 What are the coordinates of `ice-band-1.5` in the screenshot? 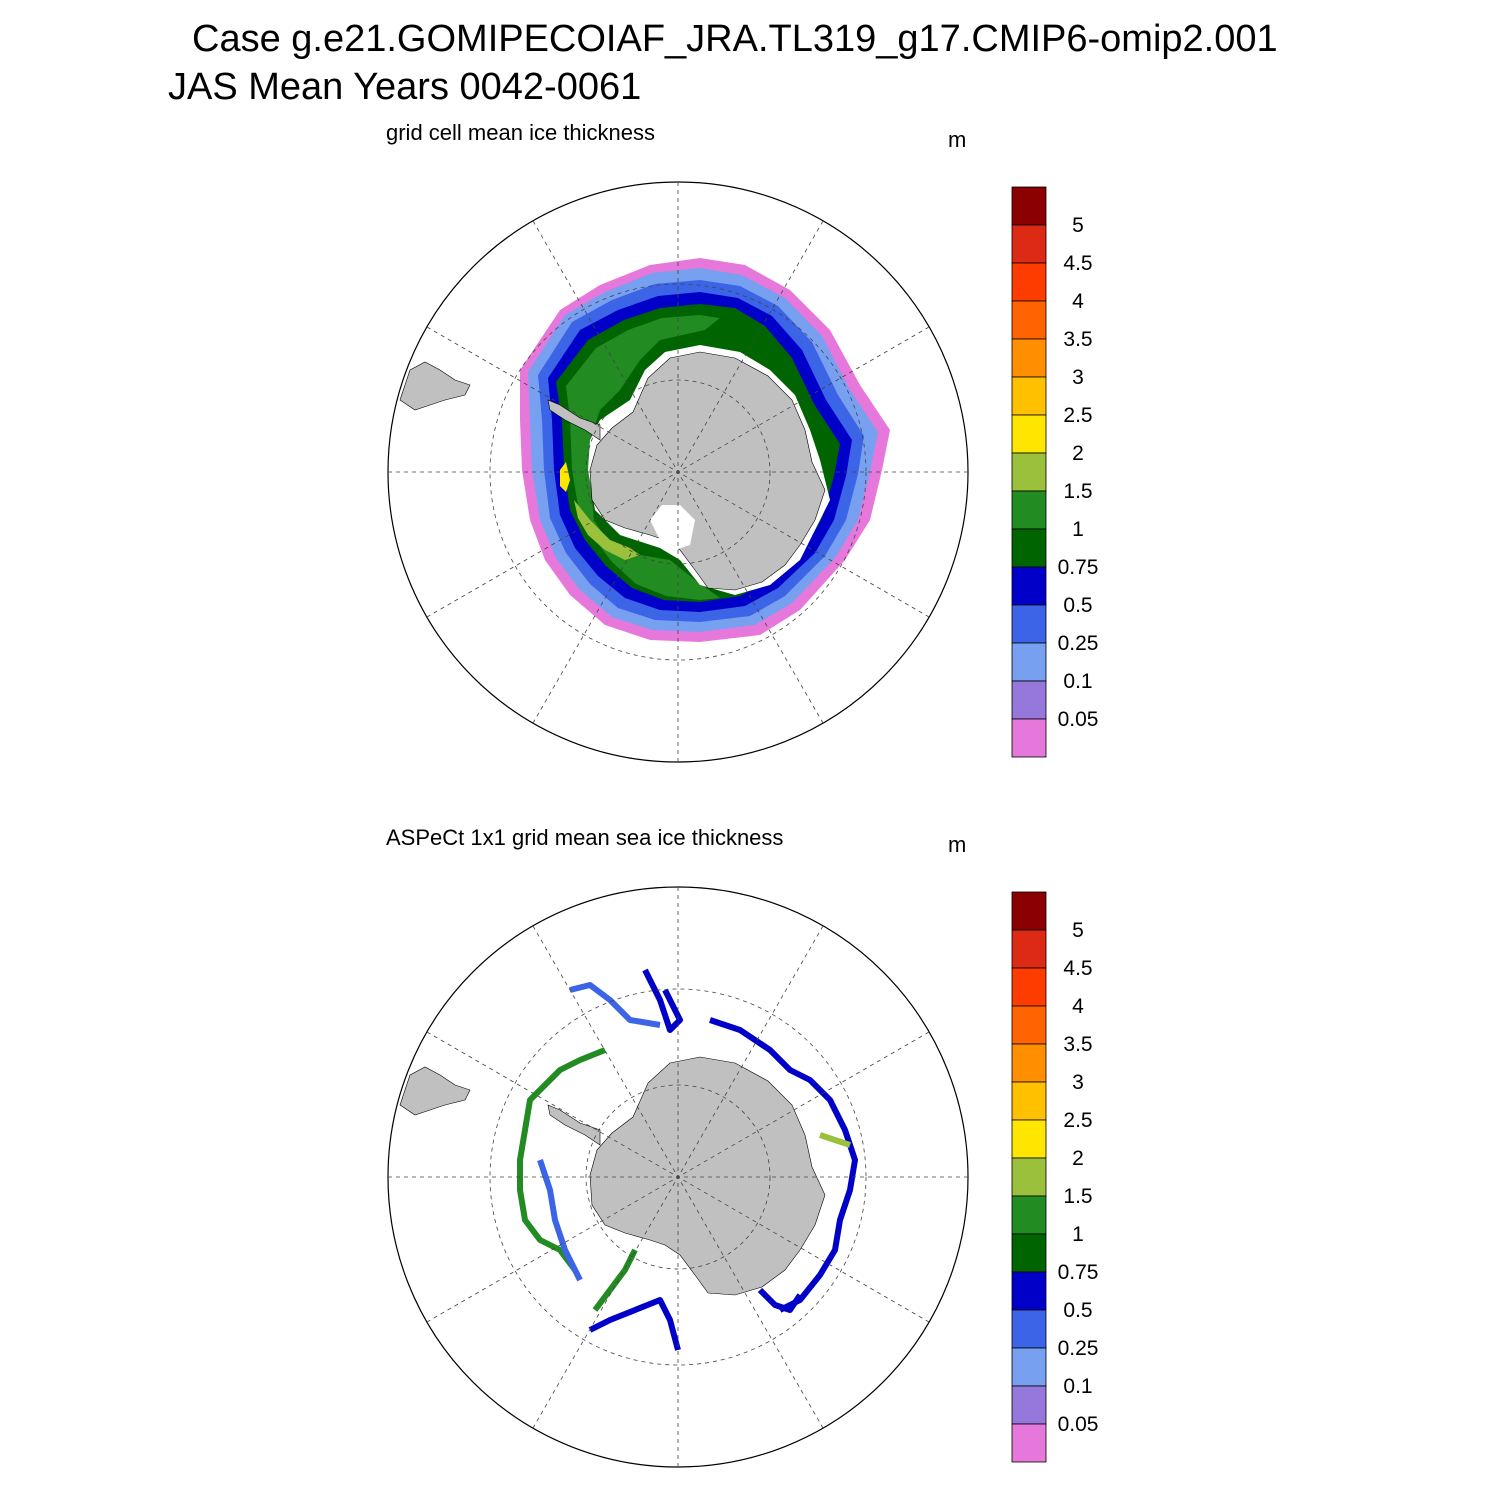 It's located at (607, 530).